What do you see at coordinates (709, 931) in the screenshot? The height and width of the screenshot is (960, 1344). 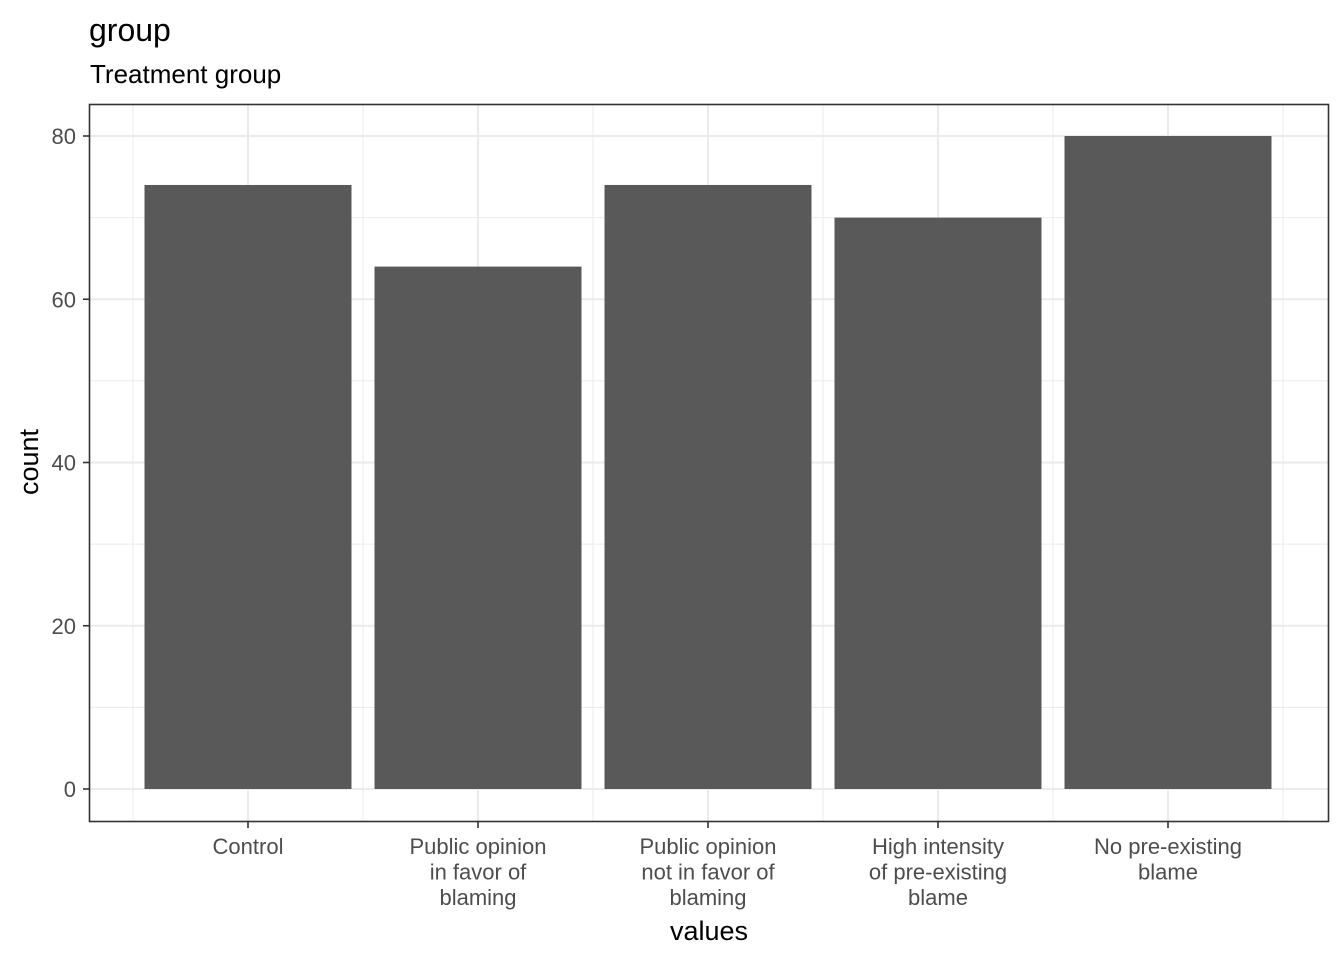 I see `x-axis-title: values` at bounding box center [709, 931].